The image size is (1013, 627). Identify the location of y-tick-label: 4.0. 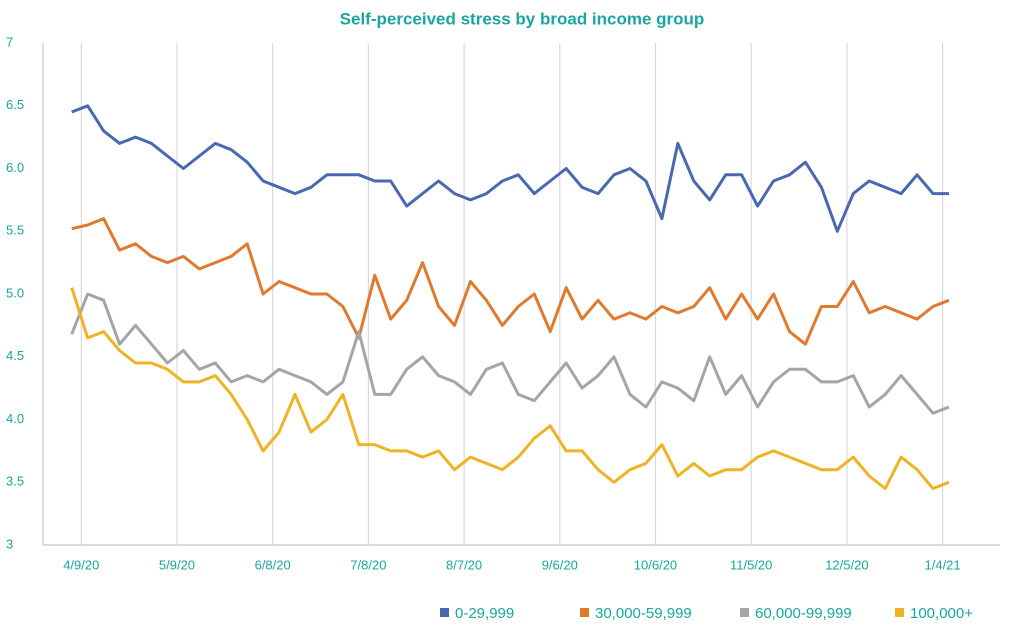
(15, 418).